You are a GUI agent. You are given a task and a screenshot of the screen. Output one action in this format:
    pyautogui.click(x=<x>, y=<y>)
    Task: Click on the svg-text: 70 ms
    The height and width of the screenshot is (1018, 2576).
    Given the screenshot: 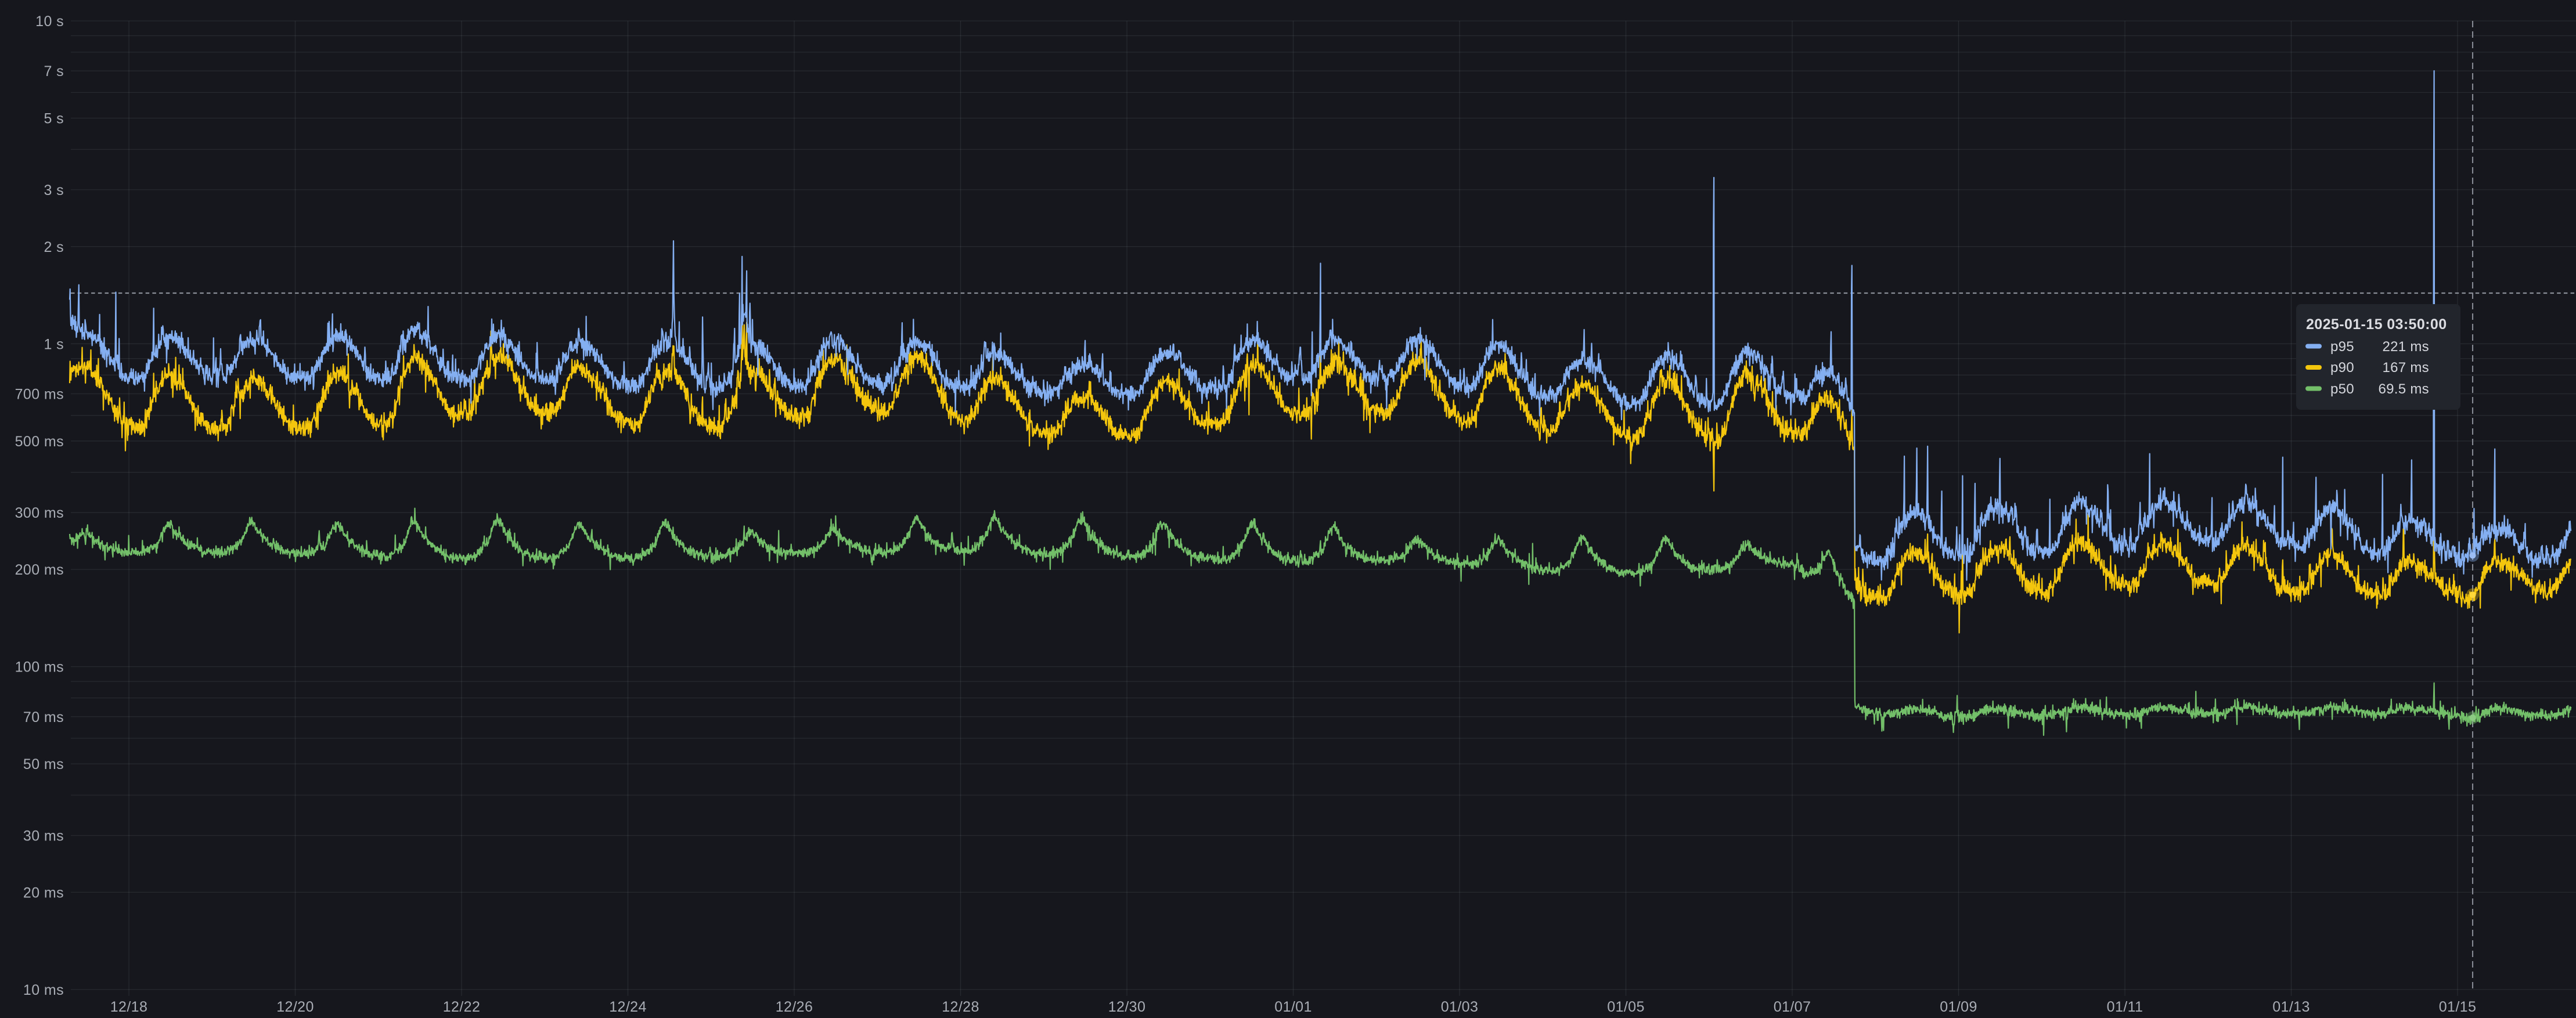 What is the action you would take?
    pyautogui.click(x=43, y=717)
    